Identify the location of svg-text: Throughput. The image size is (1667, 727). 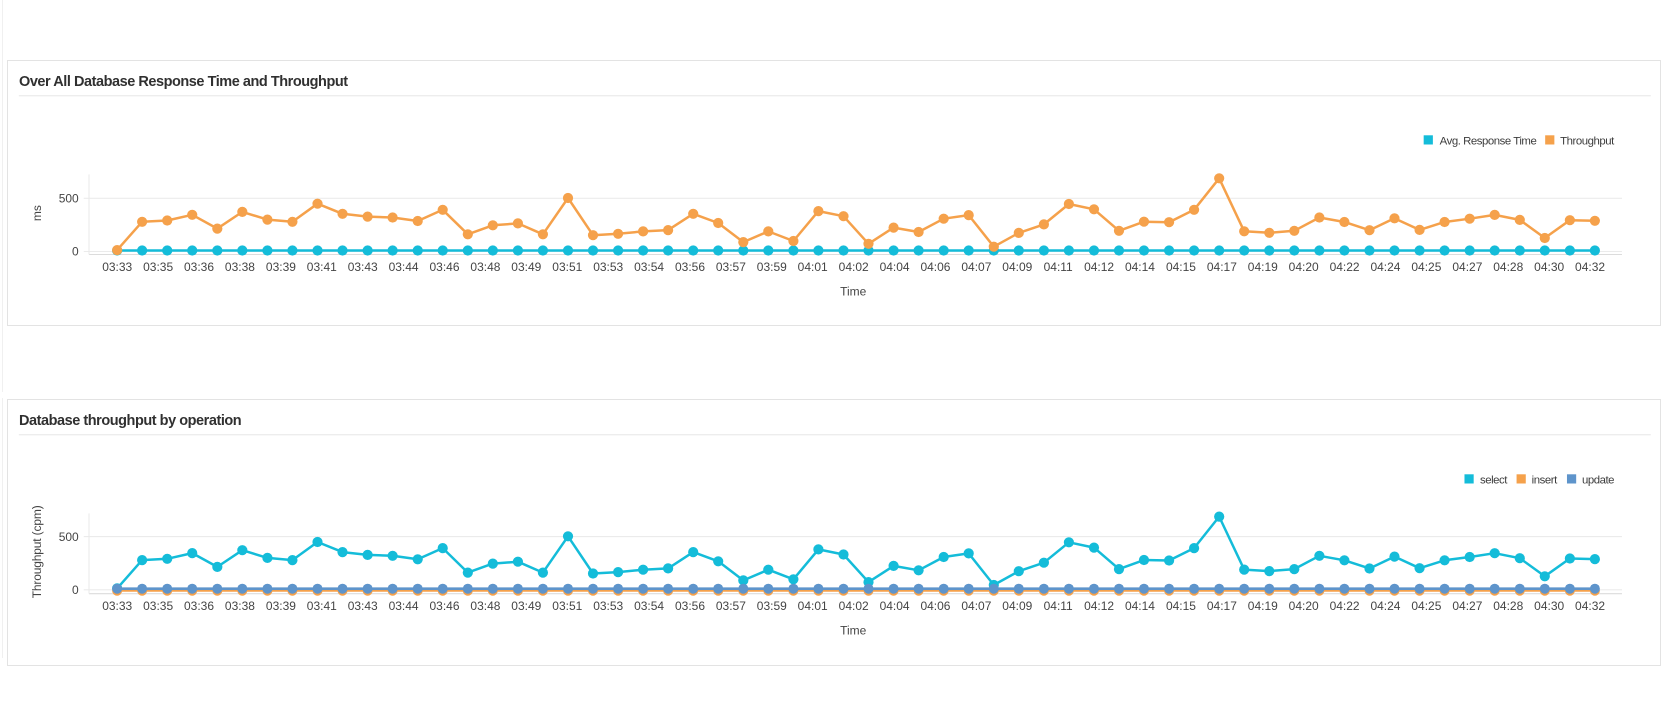
(1587, 141).